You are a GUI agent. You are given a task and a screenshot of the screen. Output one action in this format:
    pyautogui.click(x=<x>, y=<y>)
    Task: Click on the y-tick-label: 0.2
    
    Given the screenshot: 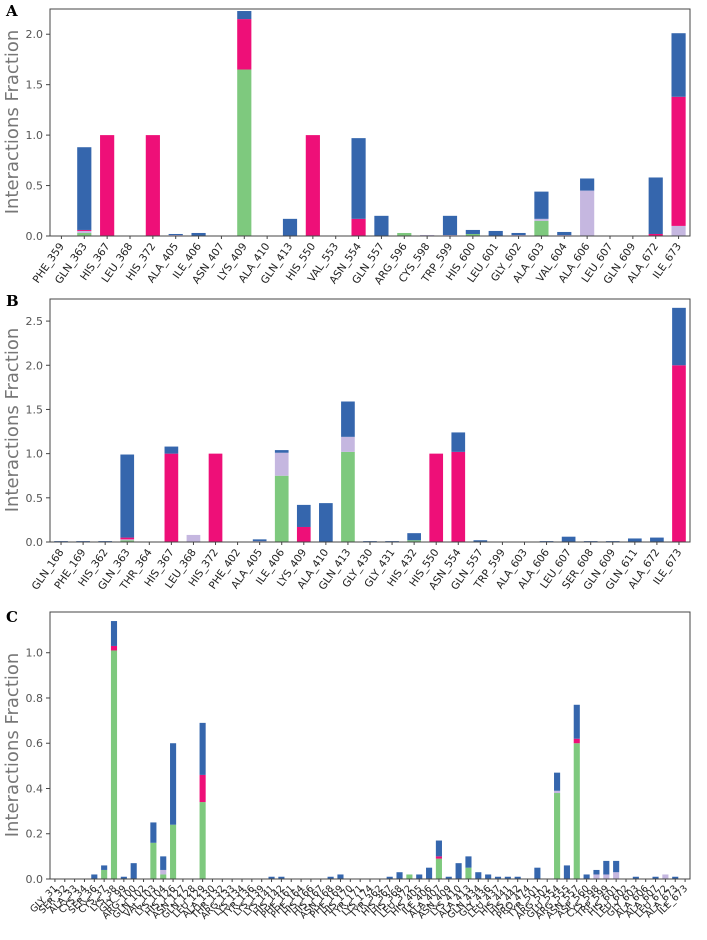 What is the action you would take?
    pyautogui.click(x=35, y=834)
    